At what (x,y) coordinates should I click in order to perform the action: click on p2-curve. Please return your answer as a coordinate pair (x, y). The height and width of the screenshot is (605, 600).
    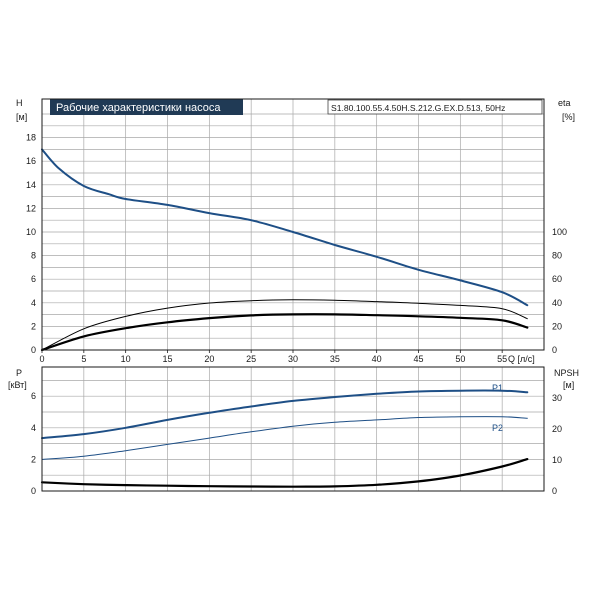
    Looking at the image, I should click on (284, 438).